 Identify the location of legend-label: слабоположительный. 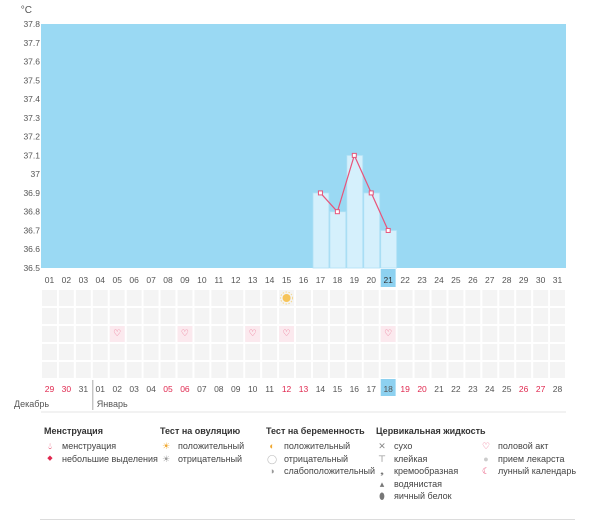
(330, 471).